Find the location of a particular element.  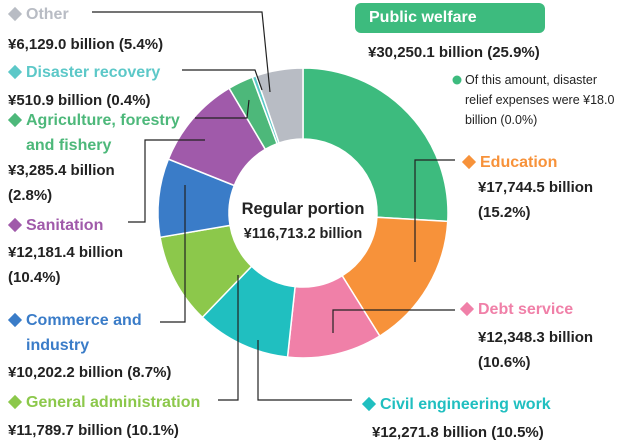

value-label: ¥6,129.0 billion (5.4%) is located at coordinates (86, 44).